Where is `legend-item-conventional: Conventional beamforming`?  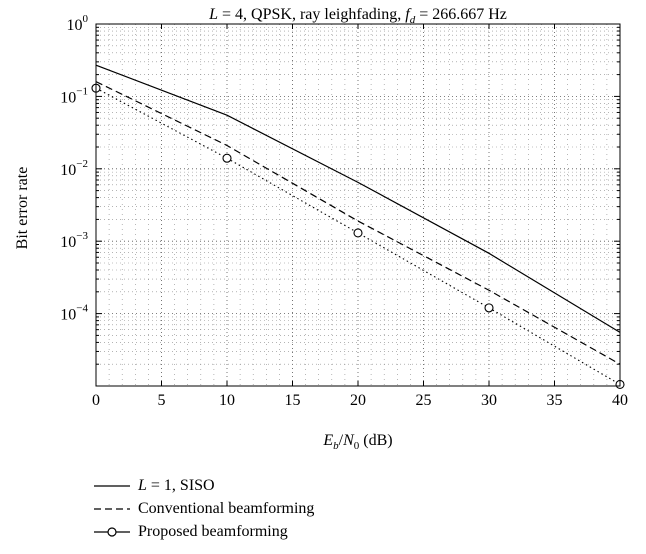 legend-item-conventional: Conventional beamforming is located at coordinates (204, 508).